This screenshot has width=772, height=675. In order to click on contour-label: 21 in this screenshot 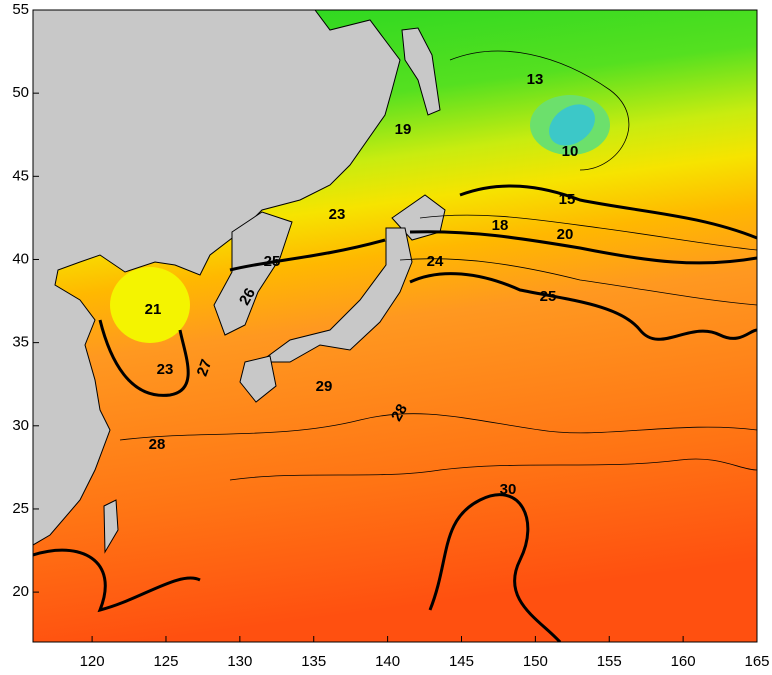, I will do `click(153, 309)`.